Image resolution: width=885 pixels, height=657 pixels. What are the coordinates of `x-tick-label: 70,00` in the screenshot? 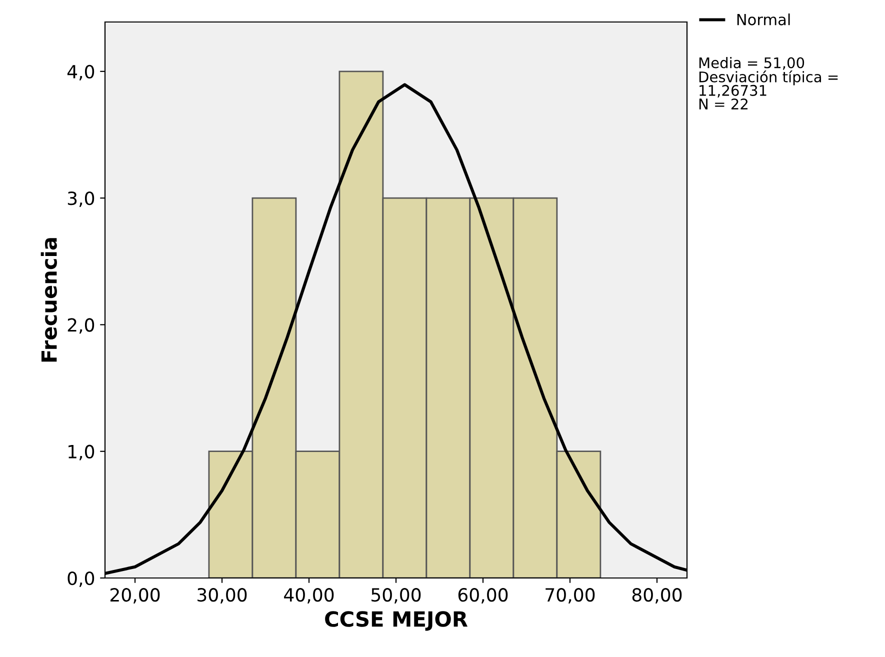 It's located at (570, 596).